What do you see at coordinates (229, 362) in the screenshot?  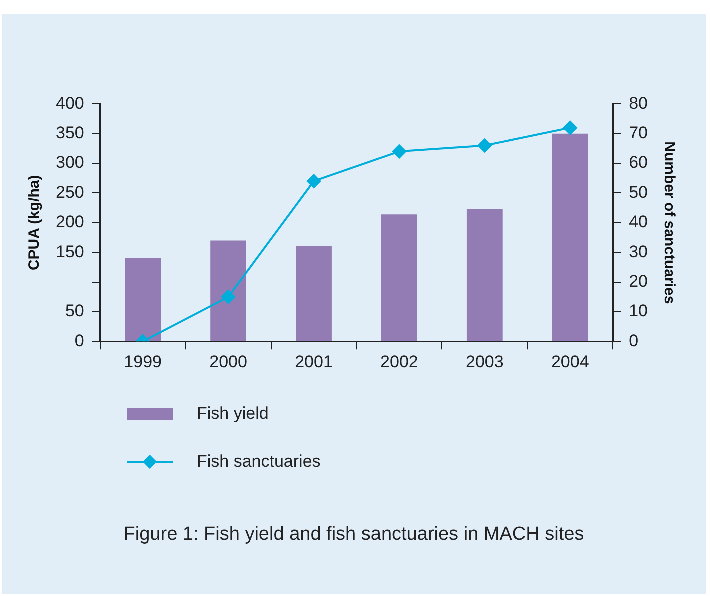 I see `x-tick-label: 2000` at bounding box center [229, 362].